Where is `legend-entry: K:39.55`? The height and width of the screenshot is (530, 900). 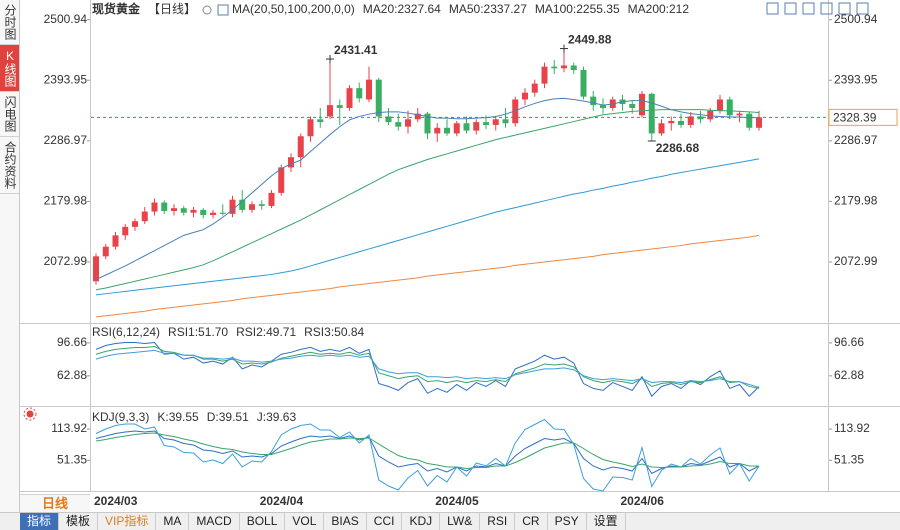
legend-entry: K:39.55 is located at coordinates (178, 417).